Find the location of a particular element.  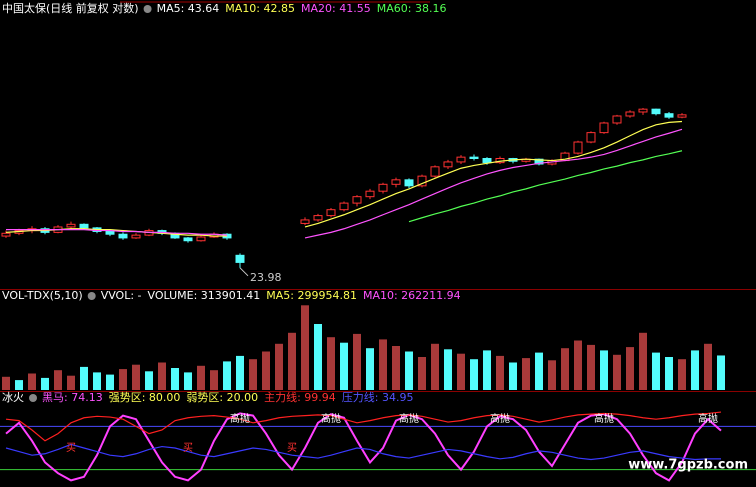

header-item: 冰火 is located at coordinates (13, 397).